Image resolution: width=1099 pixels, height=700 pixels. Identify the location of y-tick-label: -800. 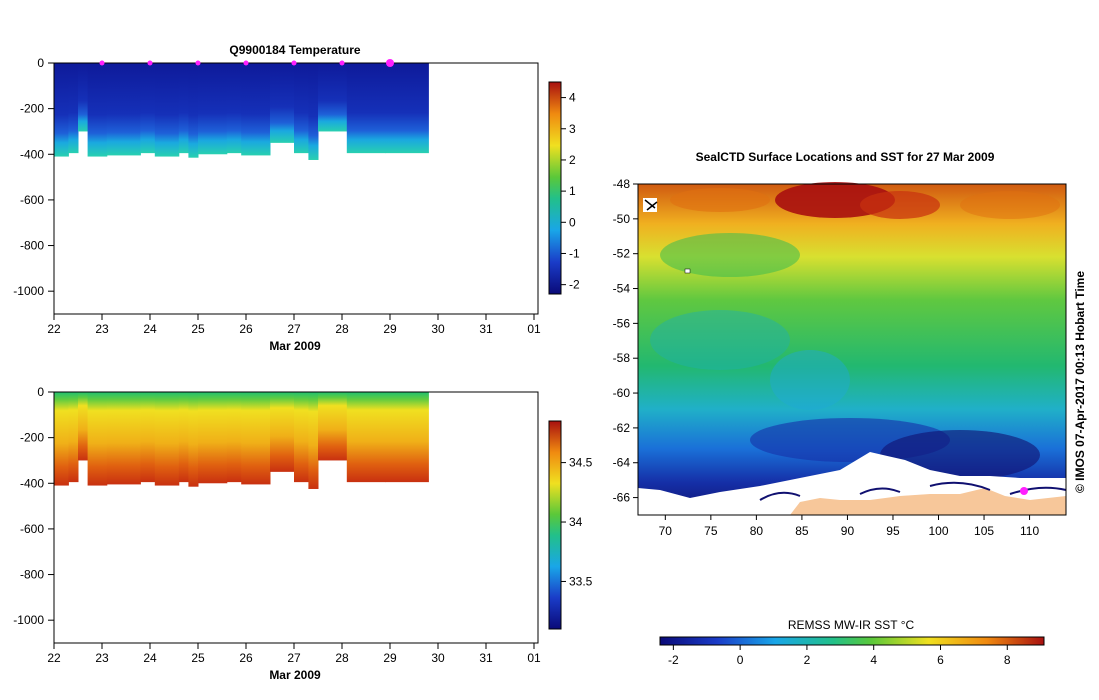
(32, 246).